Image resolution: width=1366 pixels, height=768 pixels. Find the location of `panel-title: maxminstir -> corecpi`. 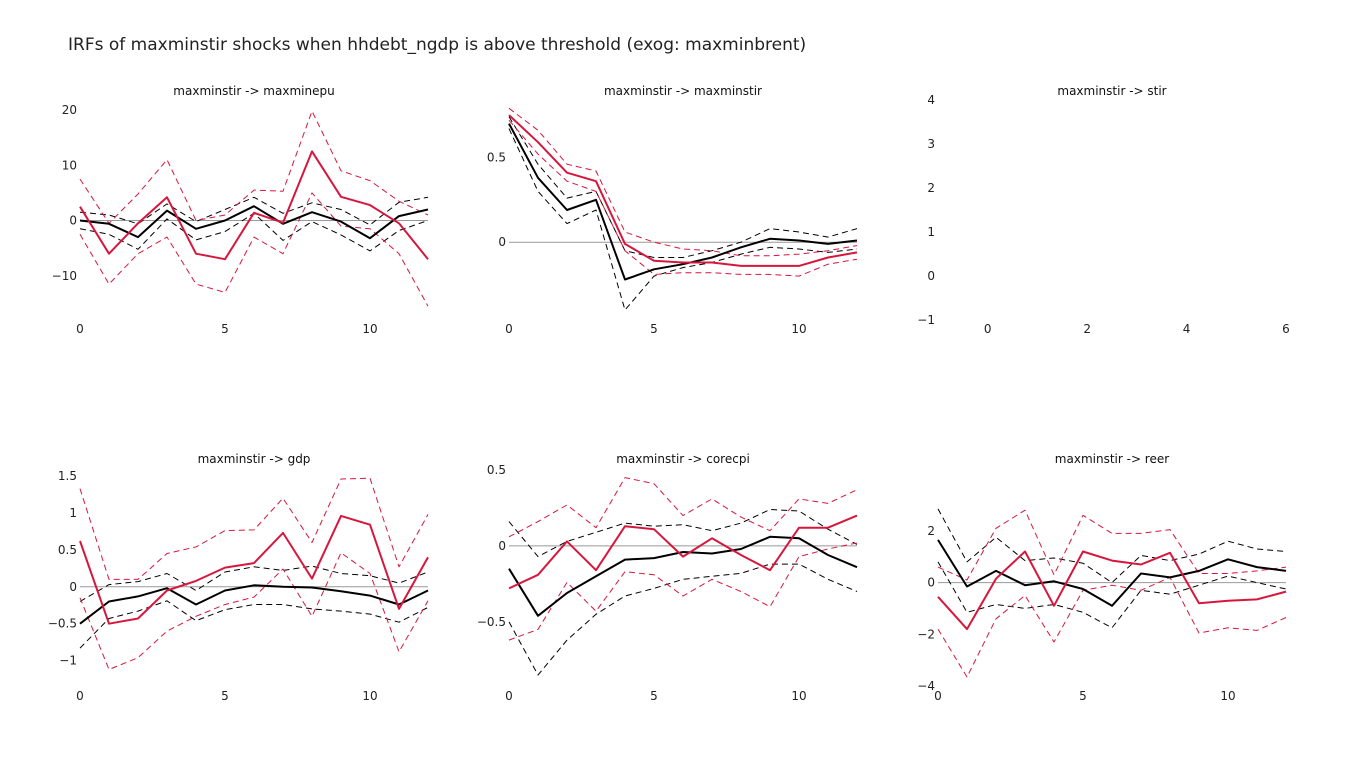

panel-title: maxminstir -> corecpi is located at coordinates (683, 459).